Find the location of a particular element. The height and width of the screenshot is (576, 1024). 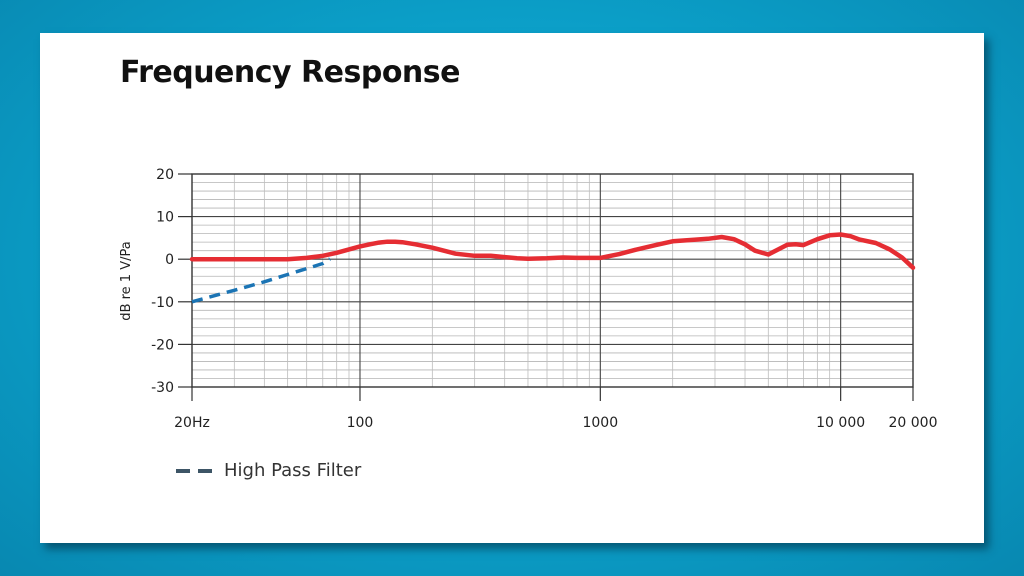

legend: High Pass Filter is located at coordinates (268, 470).